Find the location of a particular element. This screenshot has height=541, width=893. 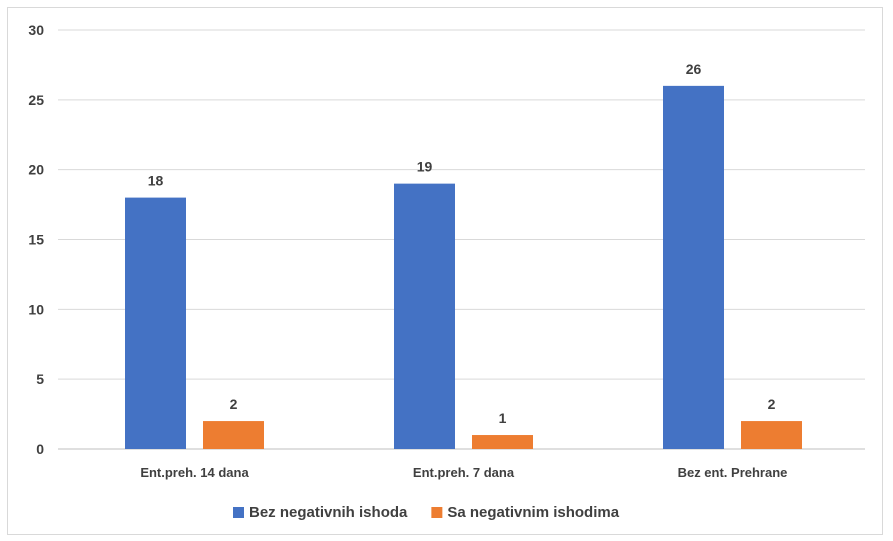

y-tick-label: 5 is located at coordinates (40, 379).